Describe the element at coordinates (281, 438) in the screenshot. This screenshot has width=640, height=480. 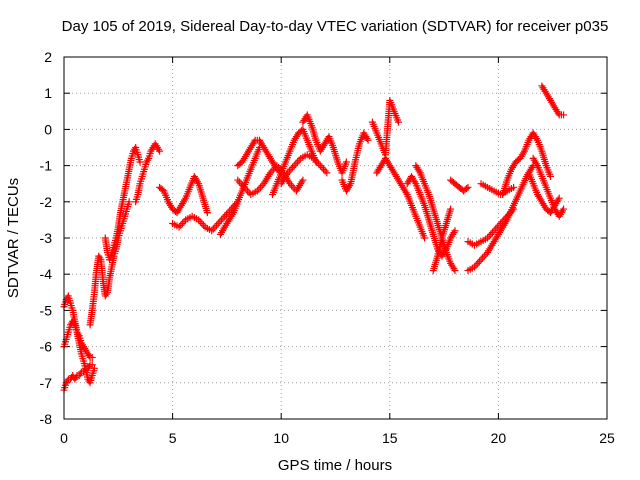
I see `x-tick-label: 10` at that location.